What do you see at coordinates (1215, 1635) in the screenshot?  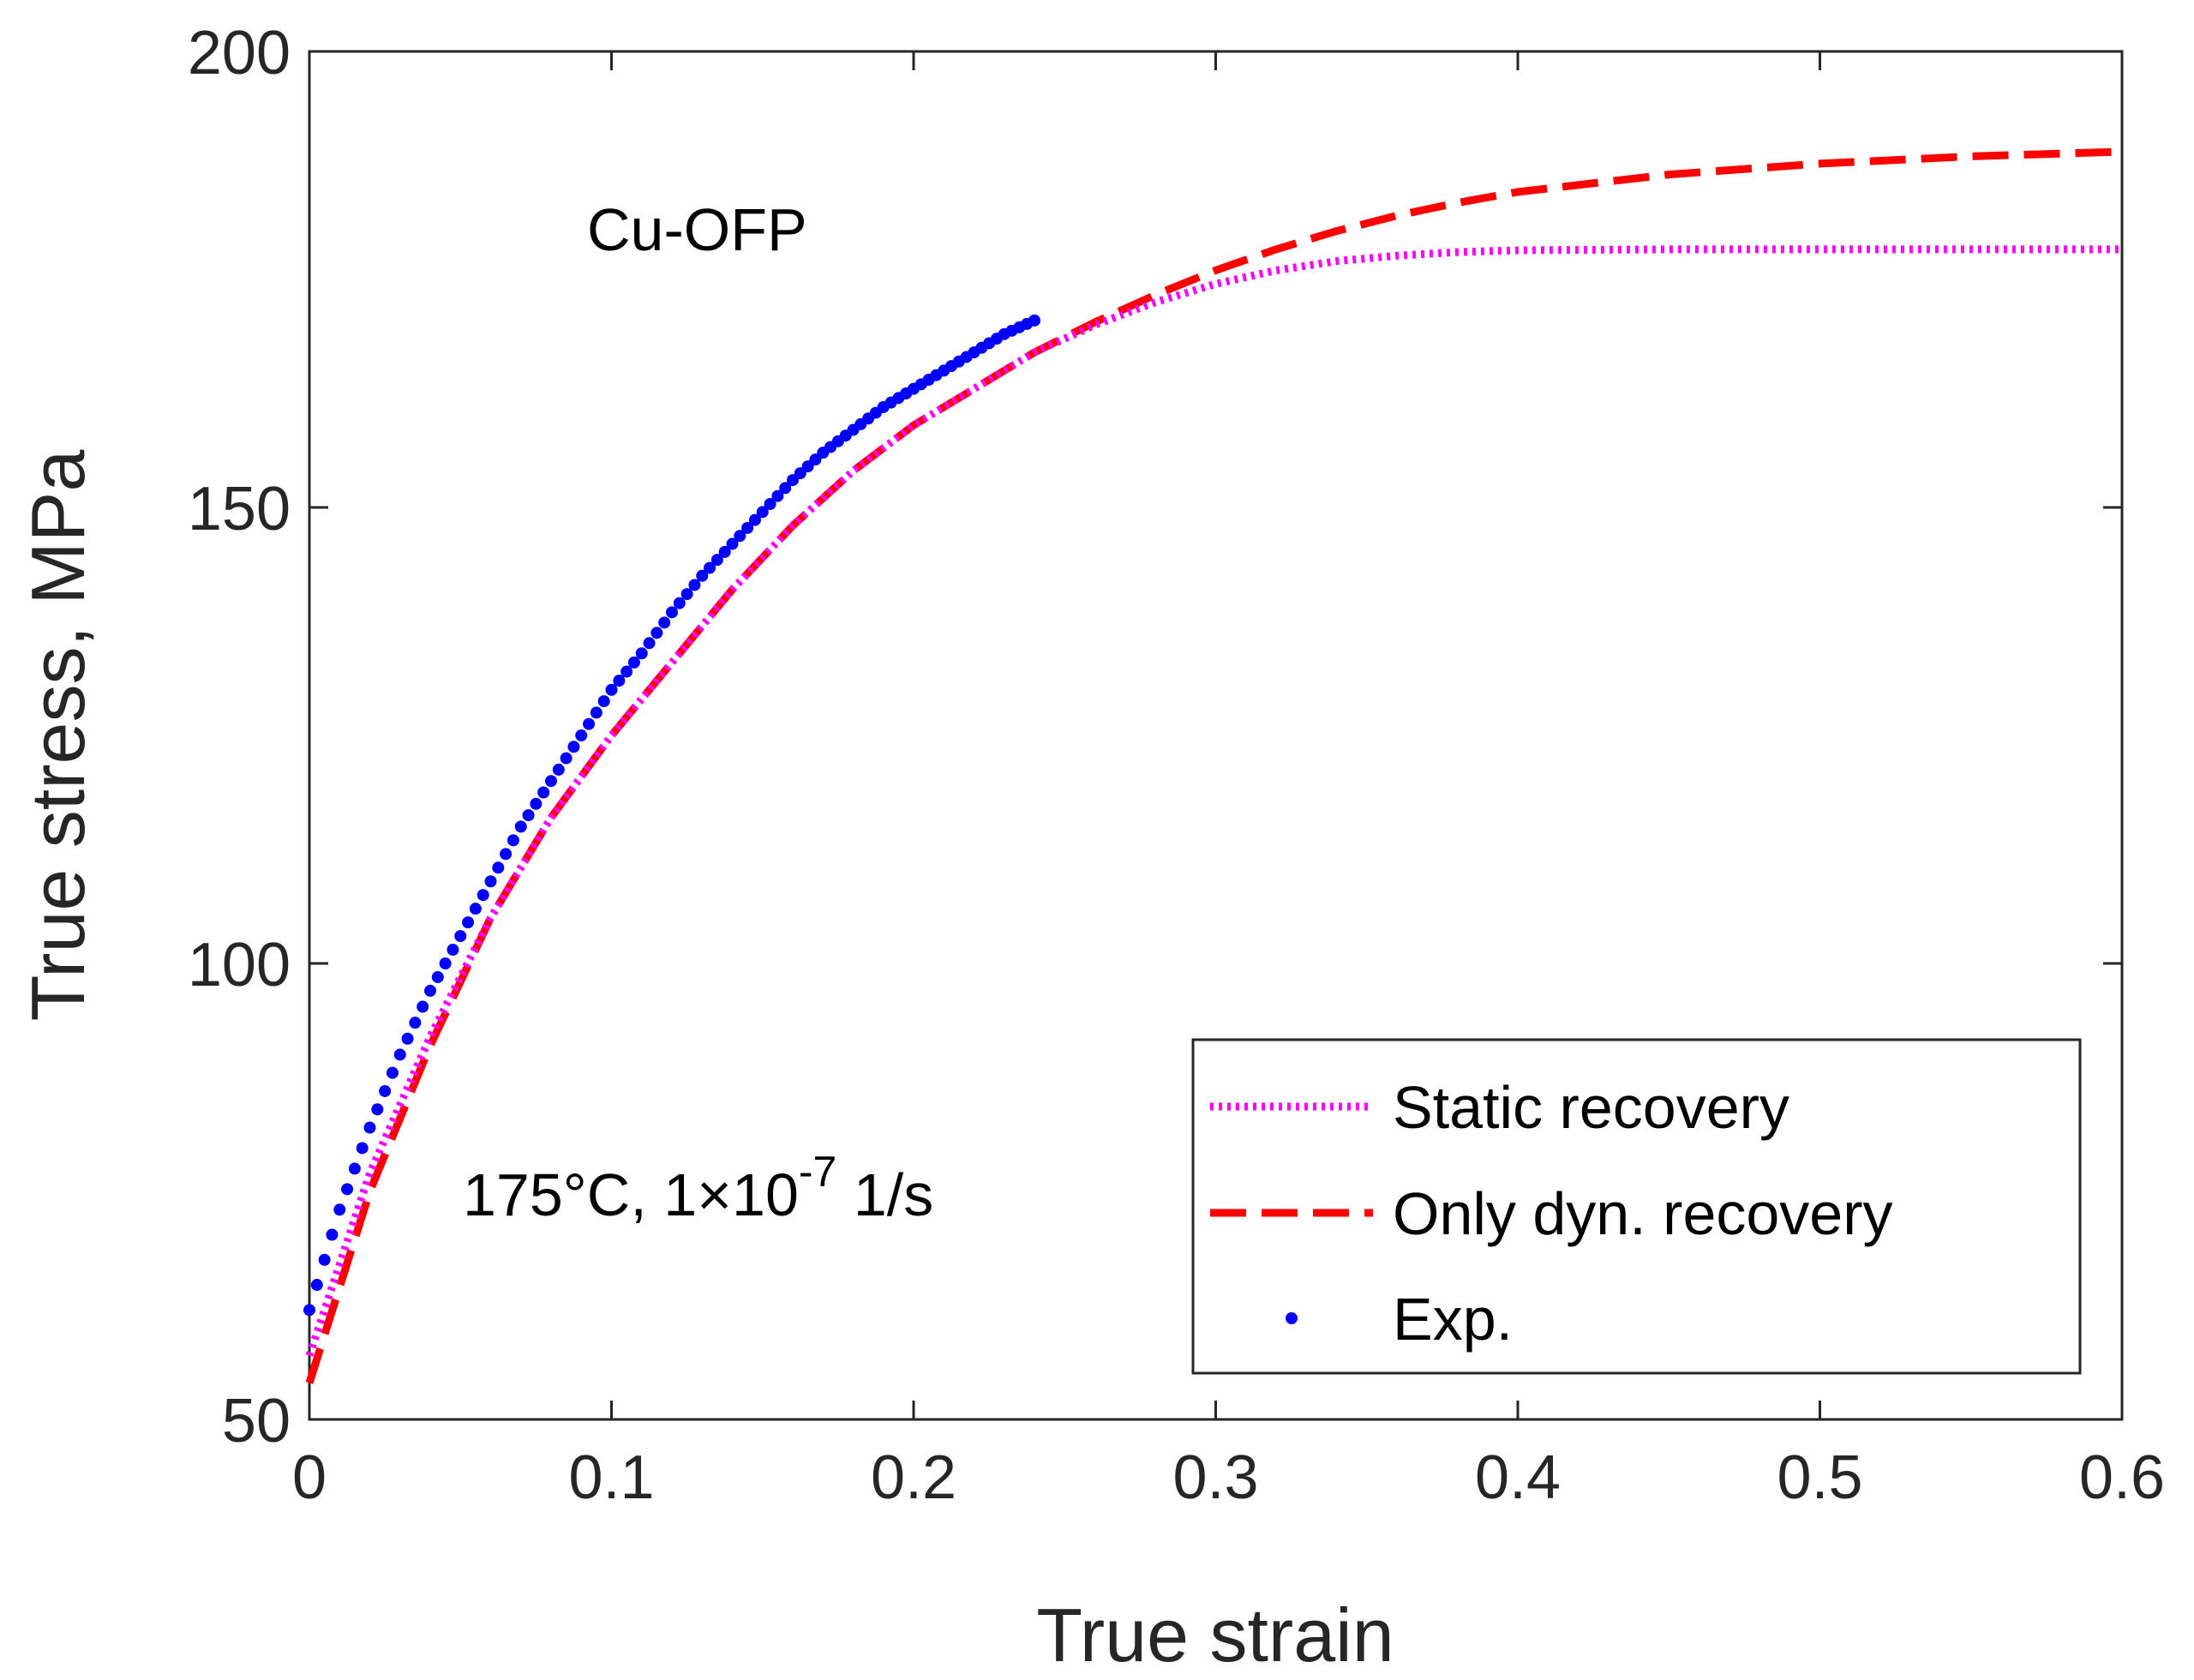 I see `x-axis-label: True strain` at bounding box center [1215, 1635].